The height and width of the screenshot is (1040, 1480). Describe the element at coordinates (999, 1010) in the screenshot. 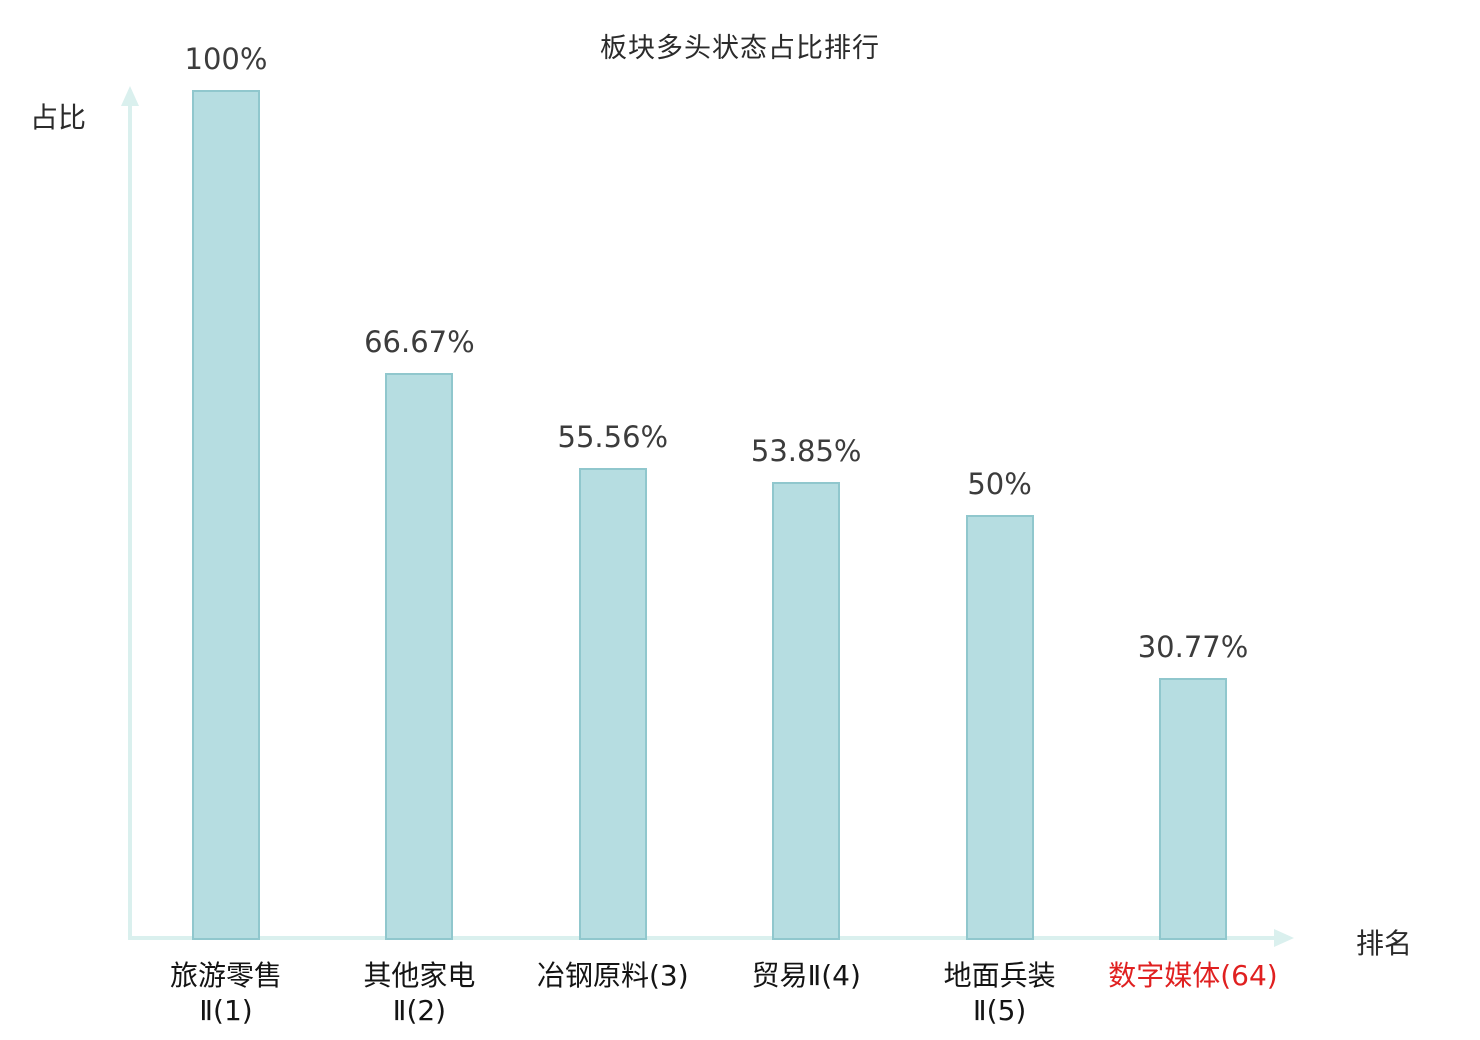

I see `category-label-line: Ⅱ(5)` at that location.